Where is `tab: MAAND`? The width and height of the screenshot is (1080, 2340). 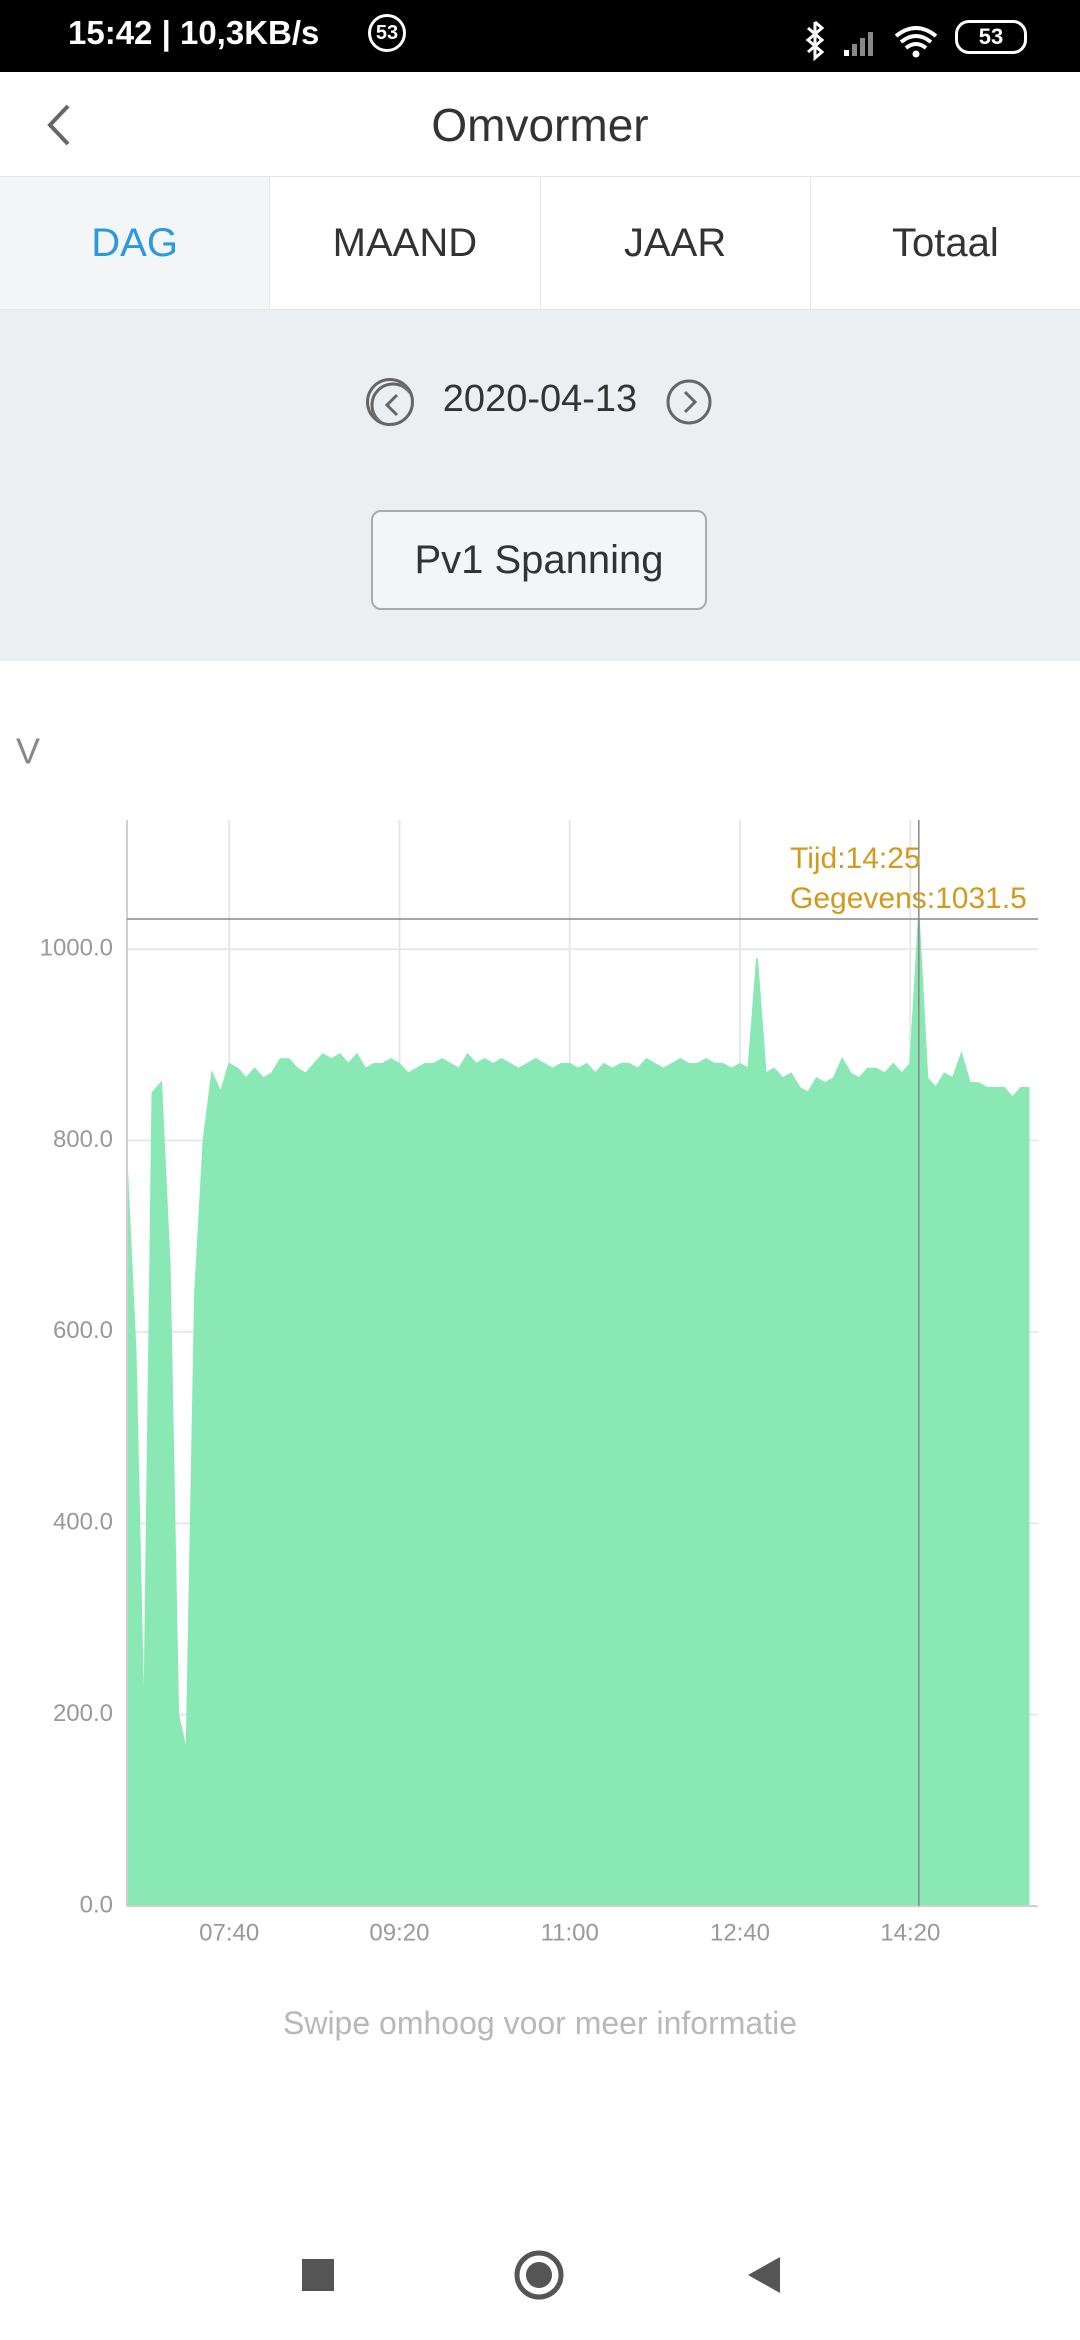
tab: MAAND is located at coordinates (405, 243).